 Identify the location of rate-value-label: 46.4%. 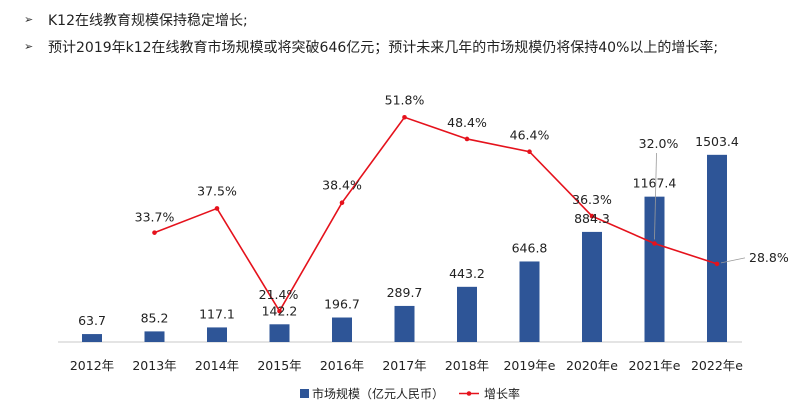
(530, 135).